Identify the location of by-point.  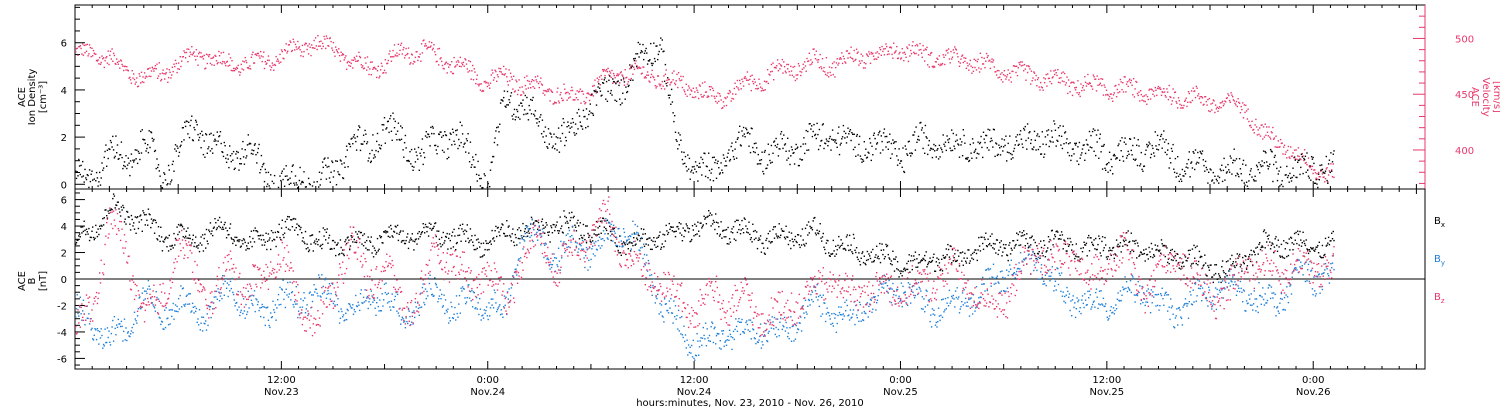
(96, 339).